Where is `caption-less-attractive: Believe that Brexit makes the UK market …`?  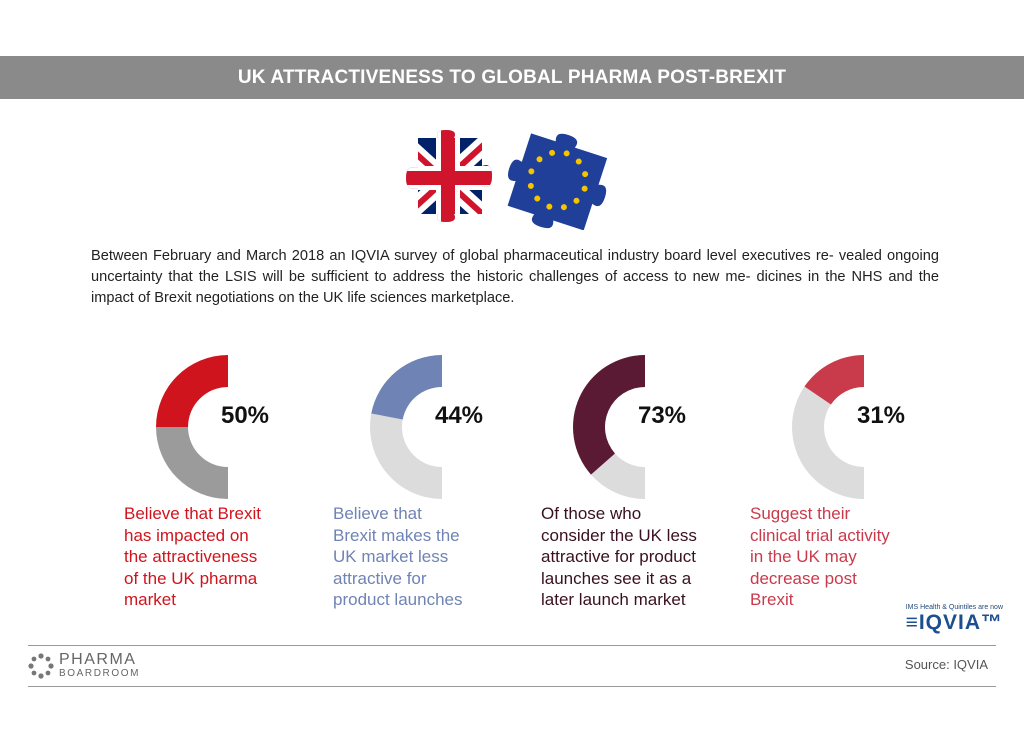 caption-less-attractive: Believe that Brexit makes the UK market … is located at coordinates (397, 557).